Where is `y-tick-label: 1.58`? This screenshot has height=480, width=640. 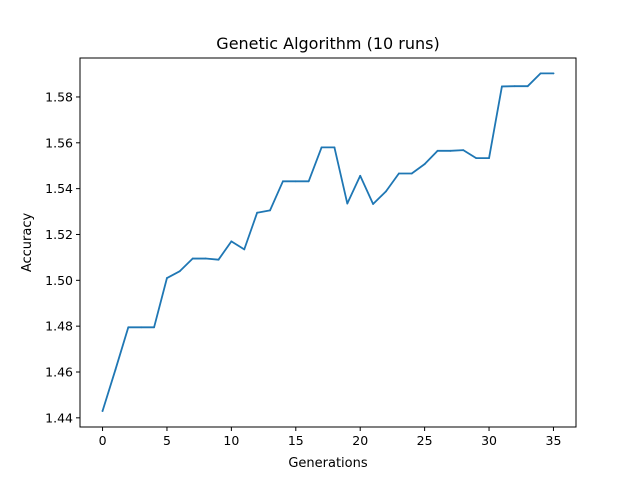 y-tick-label: 1.58 is located at coordinates (59, 96).